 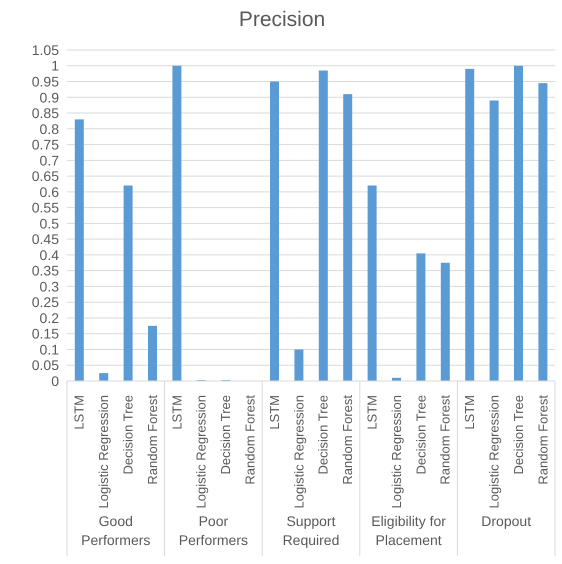 I want to click on y-tick-label: 1, so click(x=55, y=66).